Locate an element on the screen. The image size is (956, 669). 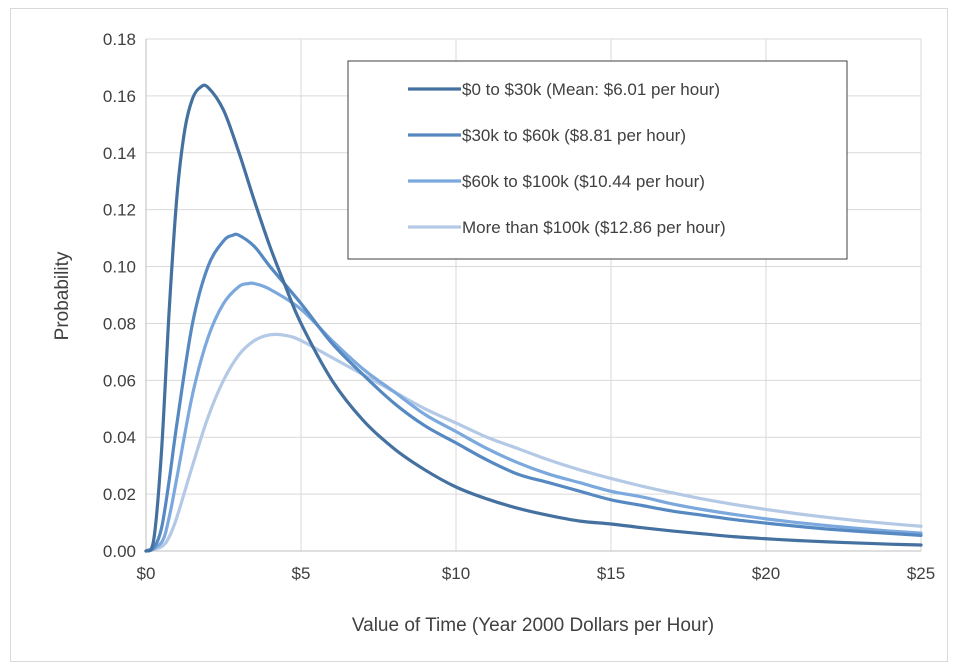
y-tick-label: 0.10 is located at coordinates (119, 267).